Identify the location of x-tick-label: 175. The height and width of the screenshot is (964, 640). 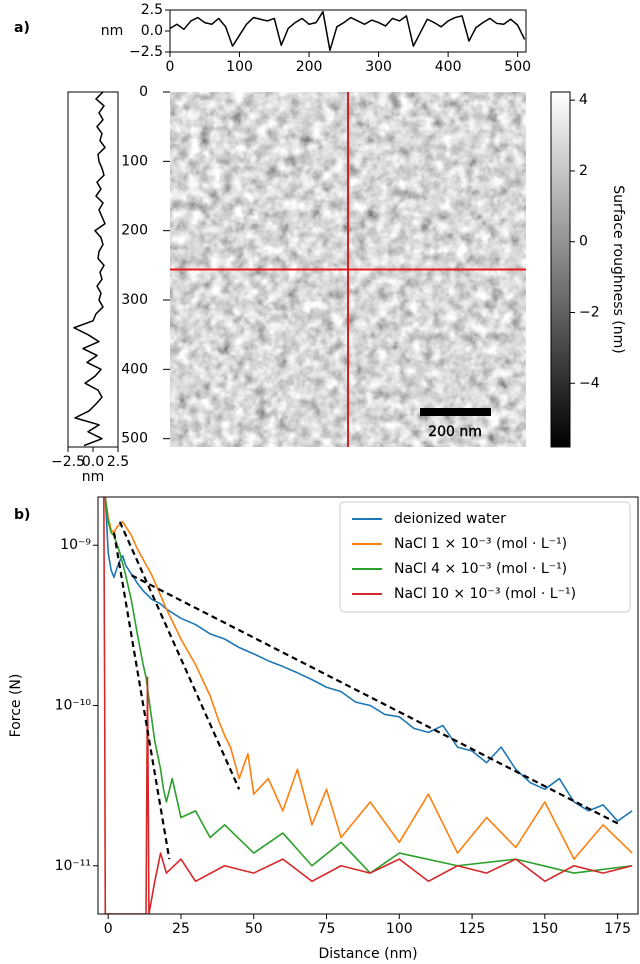
(617, 929).